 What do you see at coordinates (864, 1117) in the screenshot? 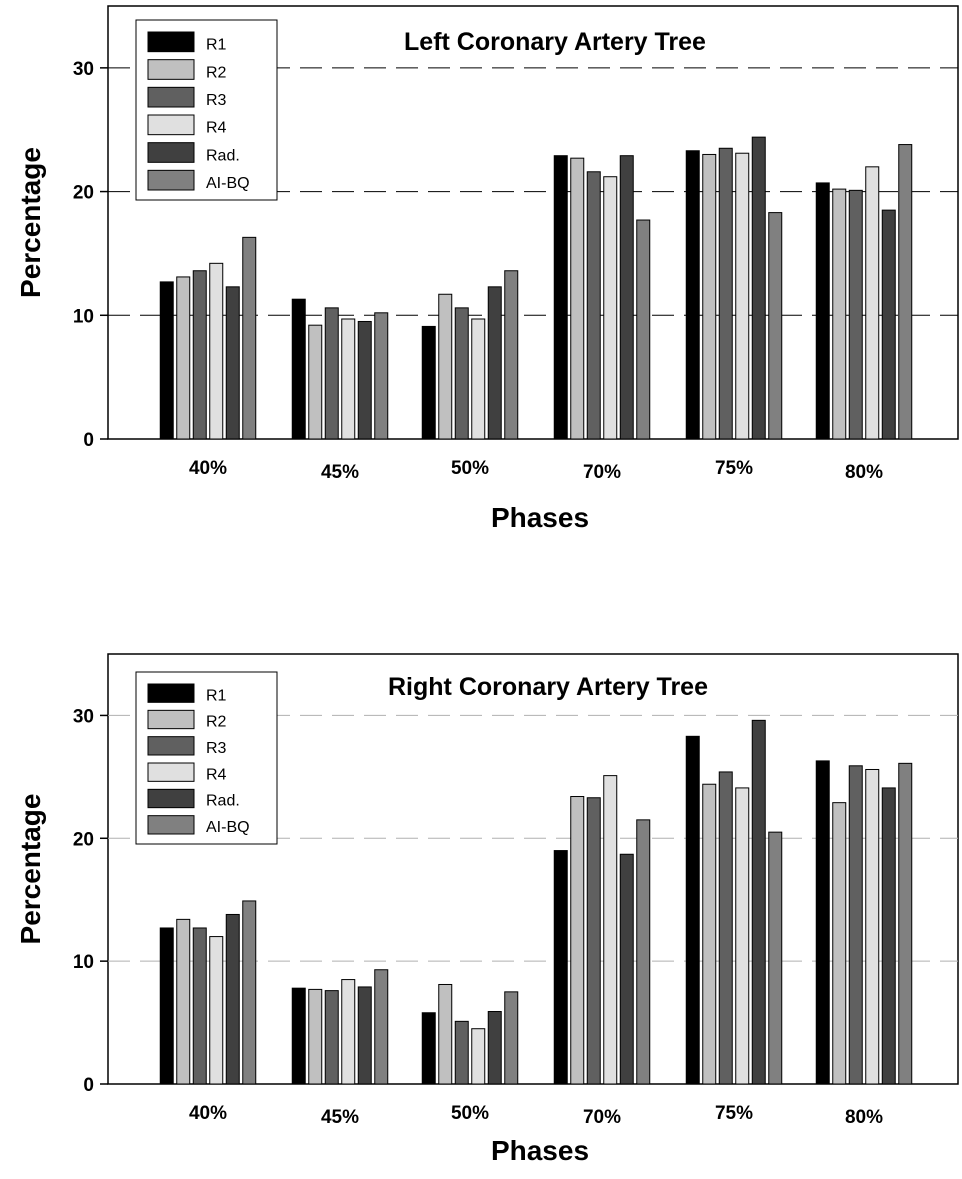
I see `x-tick-label: 80%` at bounding box center [864, 1117].